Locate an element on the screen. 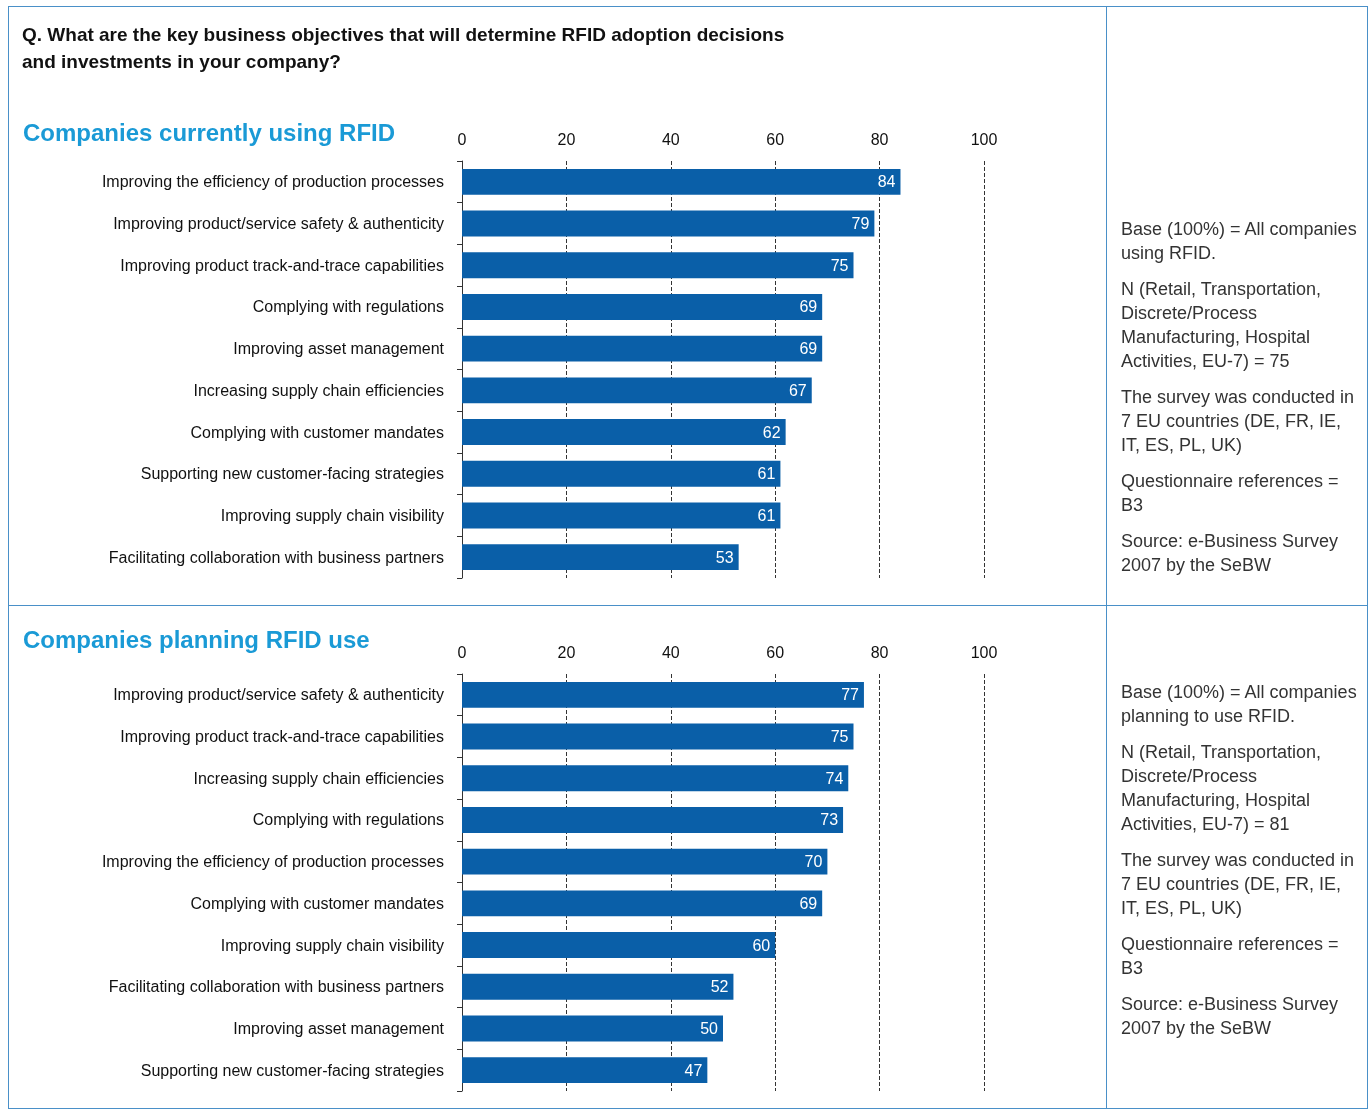 The image size is (1372, 1109). data-label: 62 is located at coordinates (771, 432).